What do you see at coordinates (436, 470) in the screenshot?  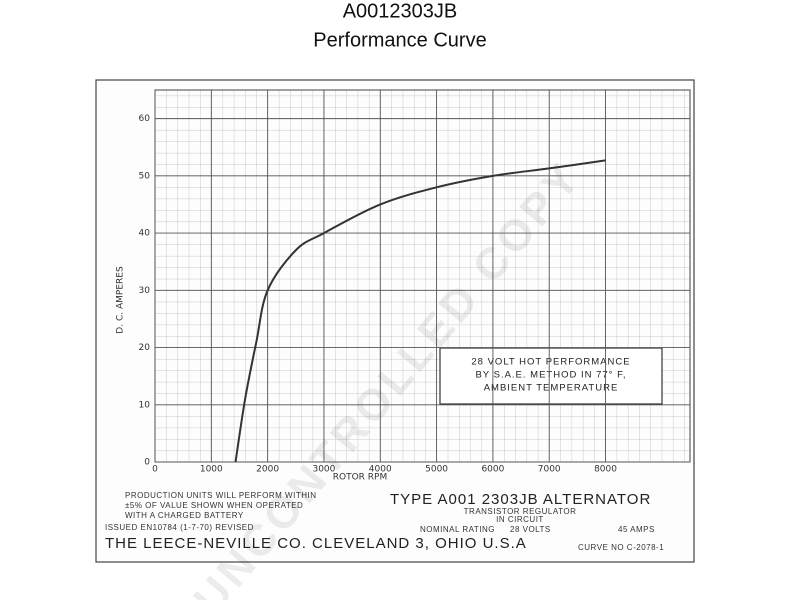 I see `x-tick-label: 5000` at bounding box center [436, 470].